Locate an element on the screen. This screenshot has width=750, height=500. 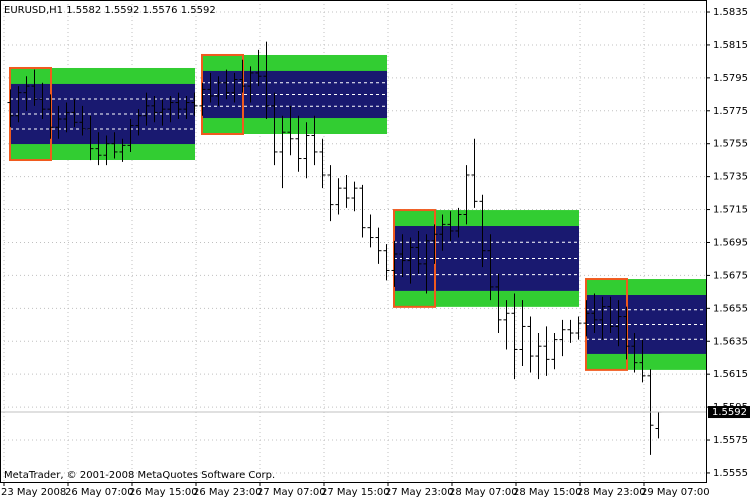
y-tick-label: 1.5655 is located at coordinates (730, 308).